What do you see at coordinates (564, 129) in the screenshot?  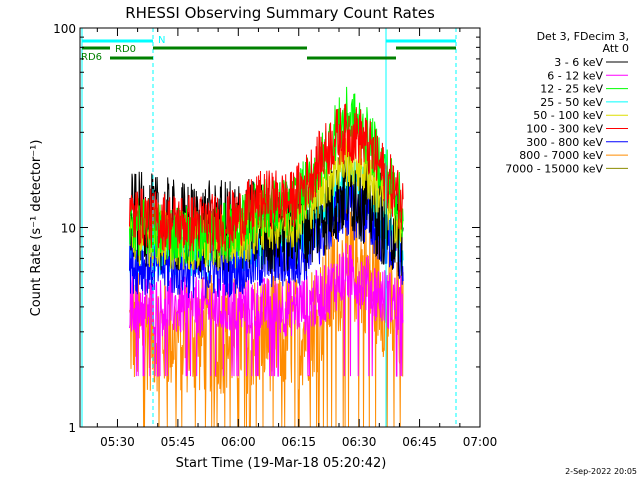 I see `legend-label: 100 - 300 keV` at bounding box center [564, 129].